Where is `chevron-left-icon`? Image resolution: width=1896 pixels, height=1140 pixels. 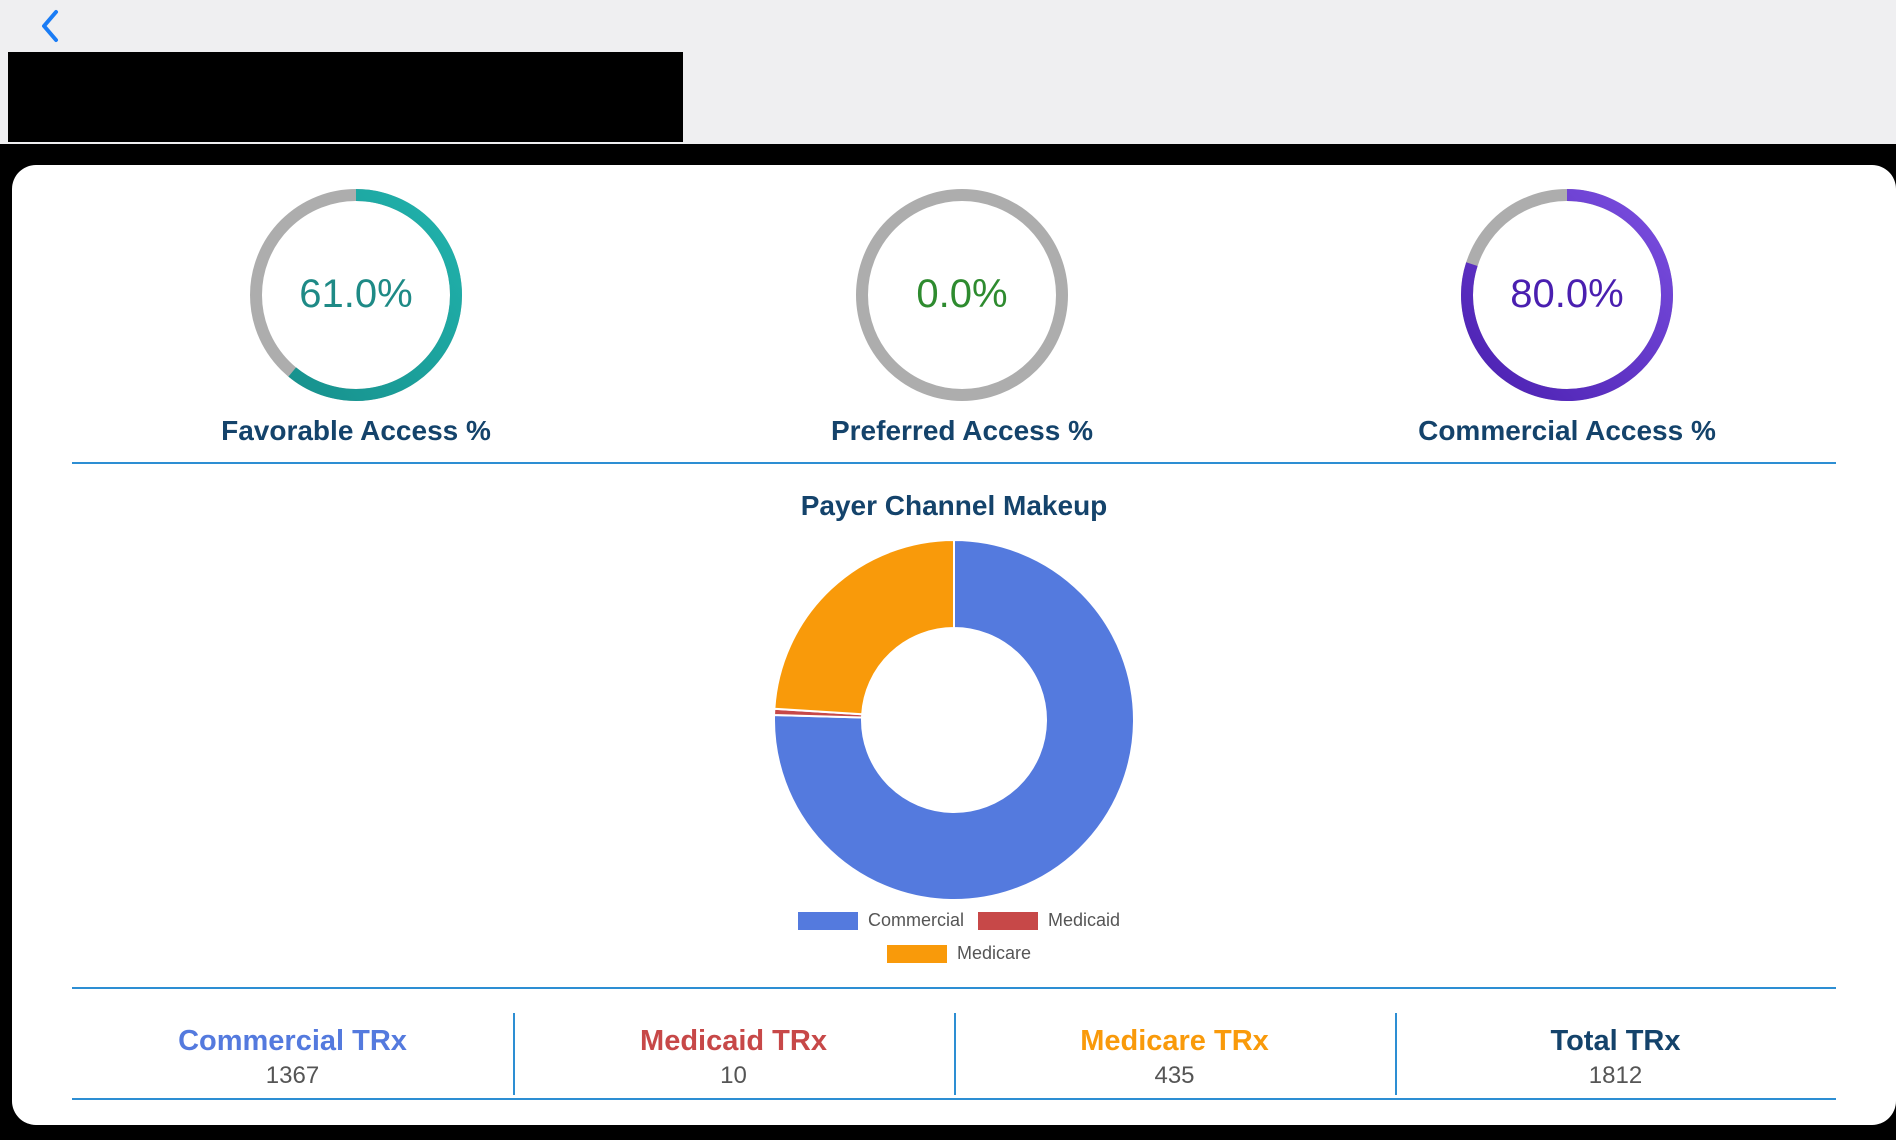
chevron-left-icon is located at coordinates (50, 26).